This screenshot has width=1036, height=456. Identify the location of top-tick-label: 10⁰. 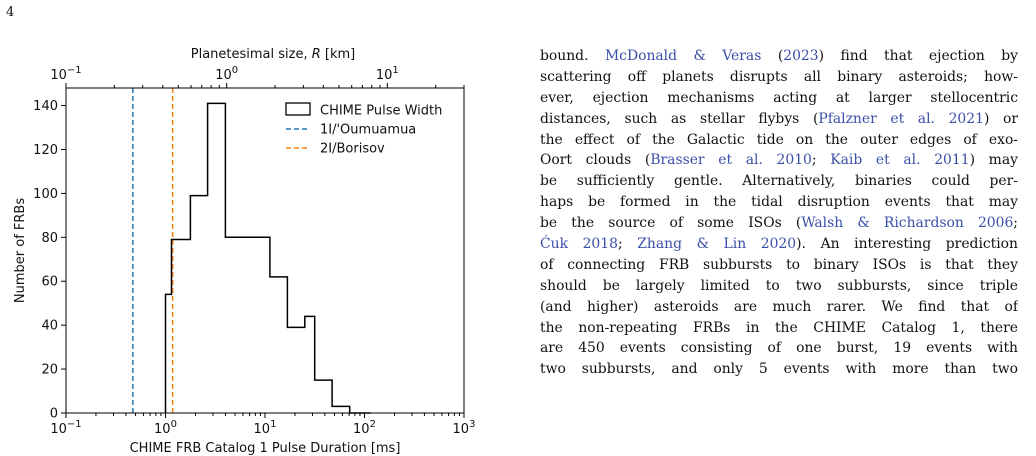
(226, 74).